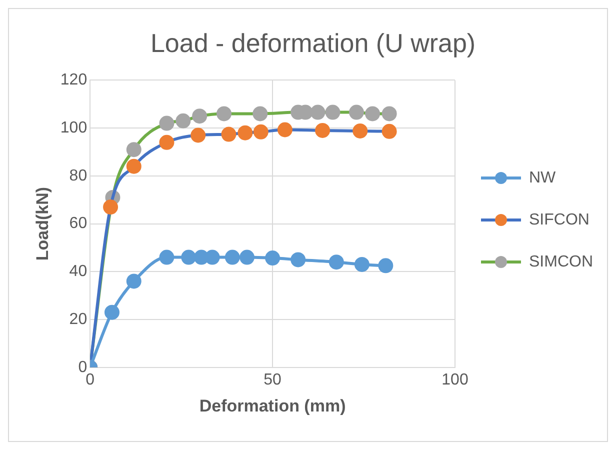  Describe the element at coordinates (78, 175) in the screenshot. I see `y-tick-label: 80` at that location.